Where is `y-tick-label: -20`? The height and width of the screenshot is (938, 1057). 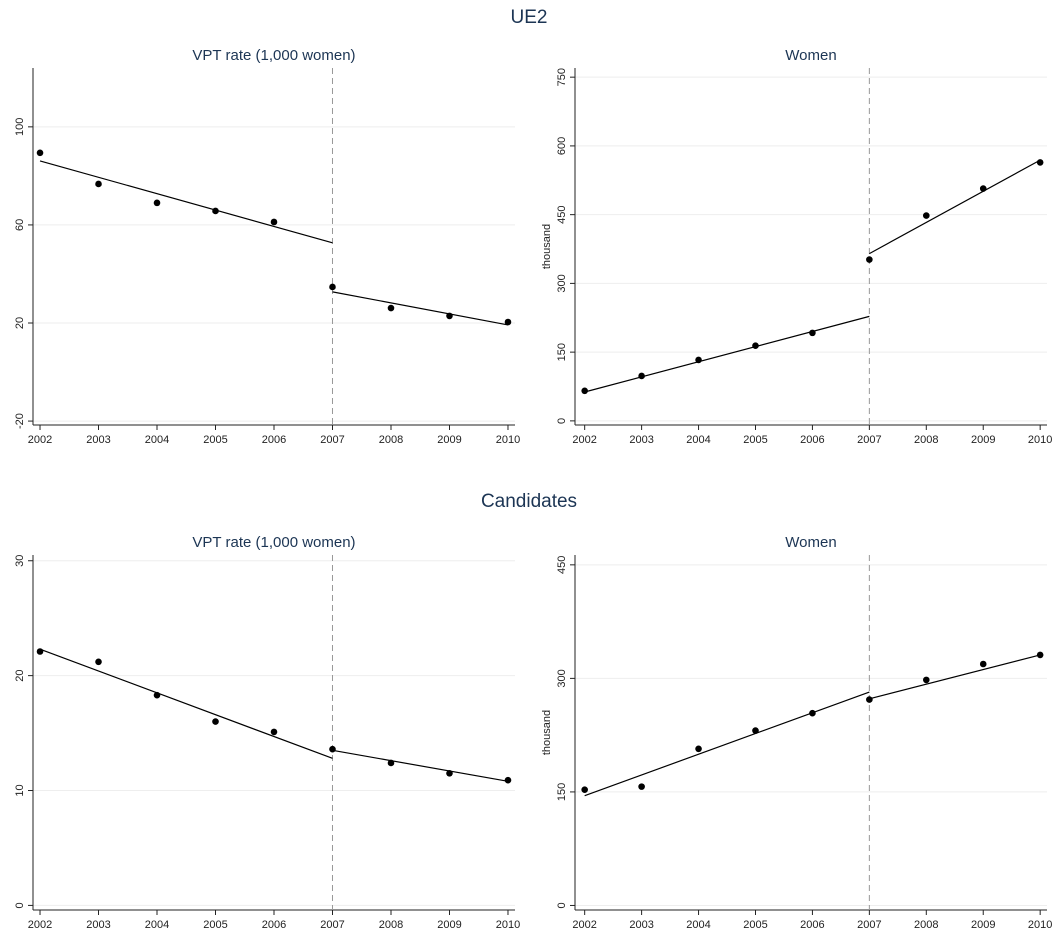 y-tick-label: -20 is located at coordinates (20, 421).